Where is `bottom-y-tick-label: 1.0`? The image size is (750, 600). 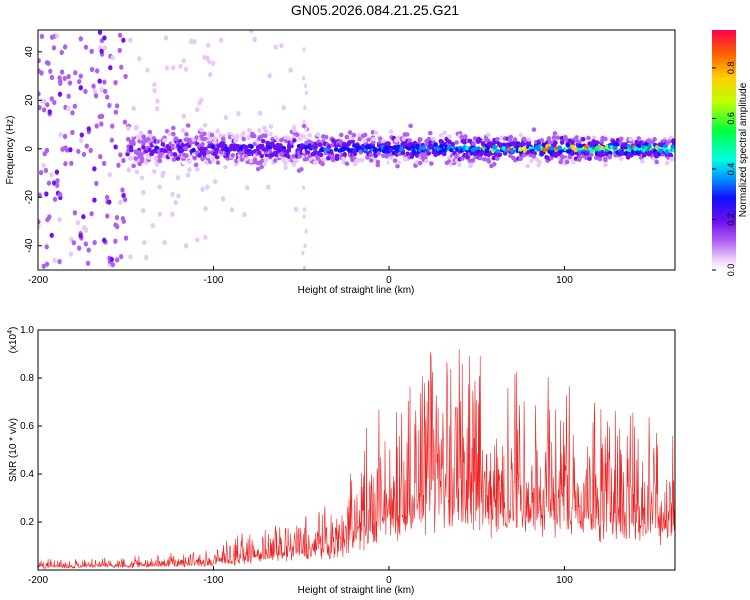
bottom-y-tick-label: 1.0 is located at coordinates (27, 330).